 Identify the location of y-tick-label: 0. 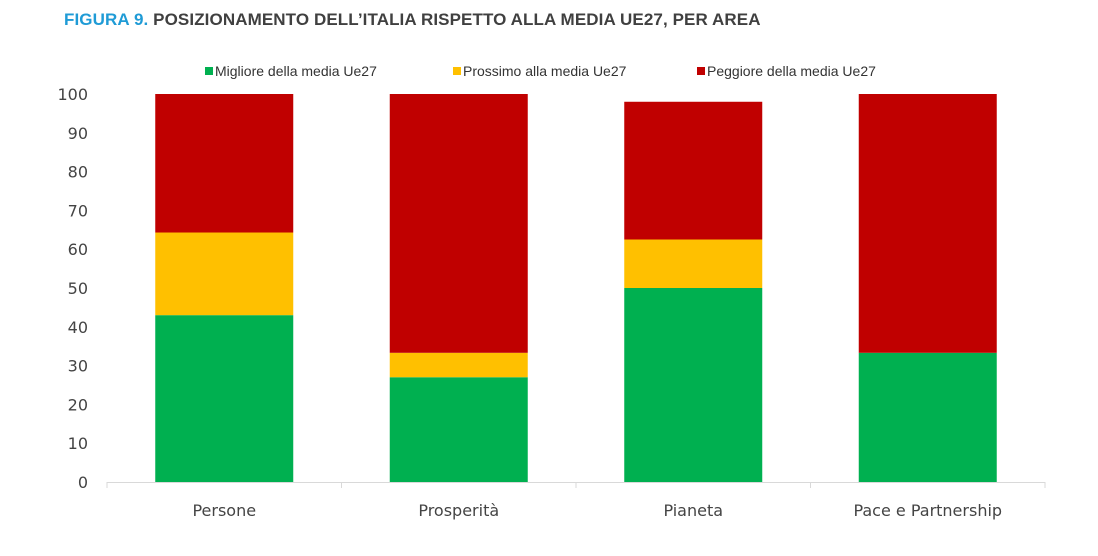
(83, 482).